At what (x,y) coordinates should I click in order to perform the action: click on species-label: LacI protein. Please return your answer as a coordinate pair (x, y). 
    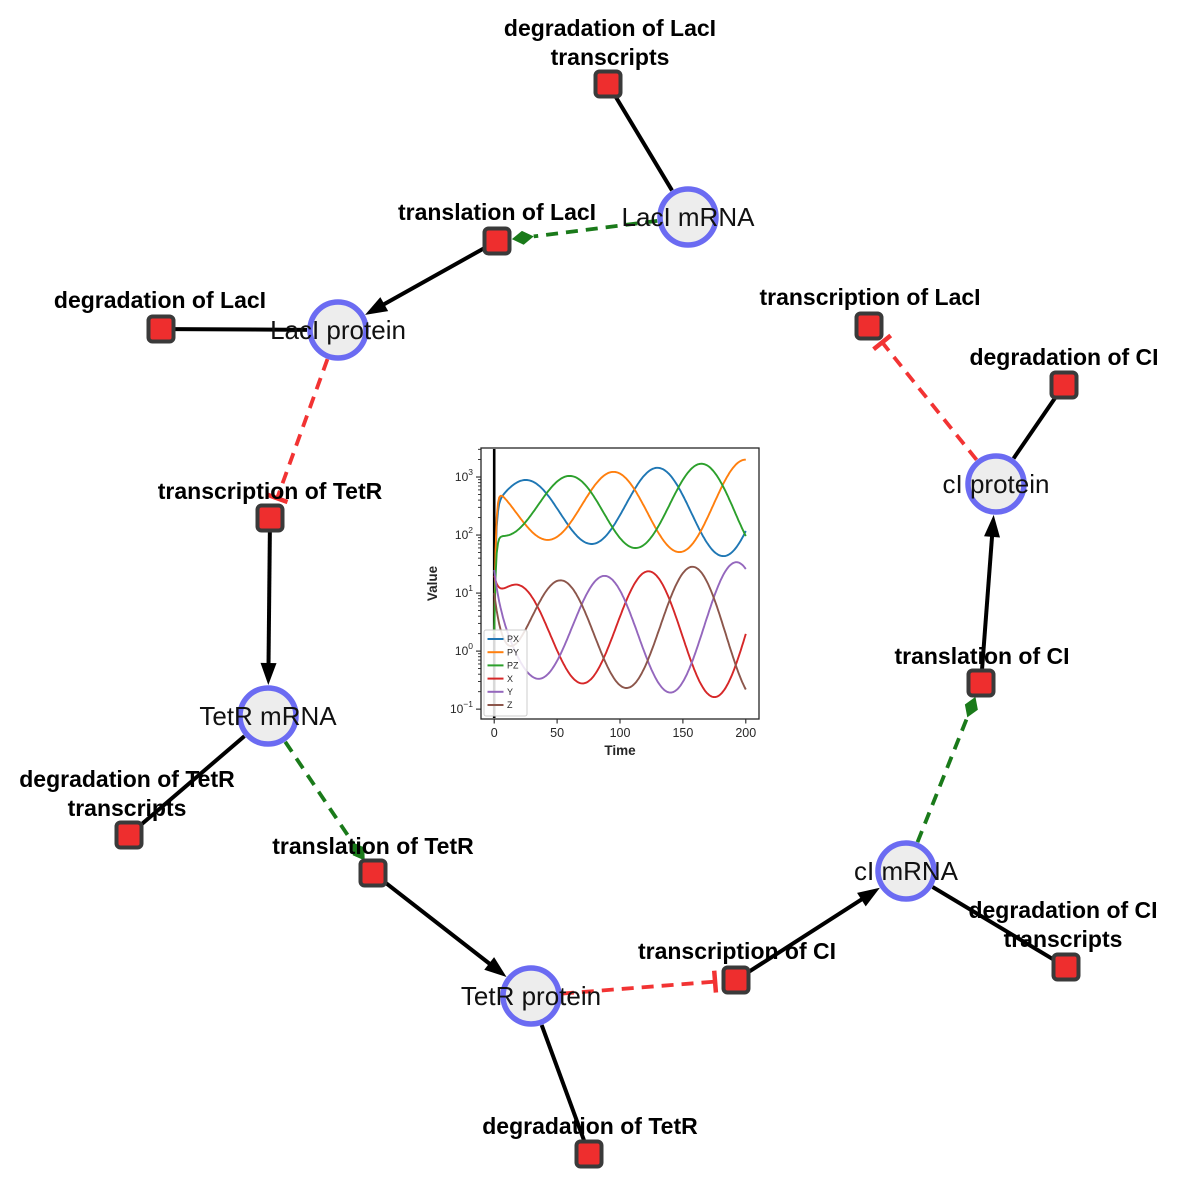
    Looking at the image, I should click on (338, 330).